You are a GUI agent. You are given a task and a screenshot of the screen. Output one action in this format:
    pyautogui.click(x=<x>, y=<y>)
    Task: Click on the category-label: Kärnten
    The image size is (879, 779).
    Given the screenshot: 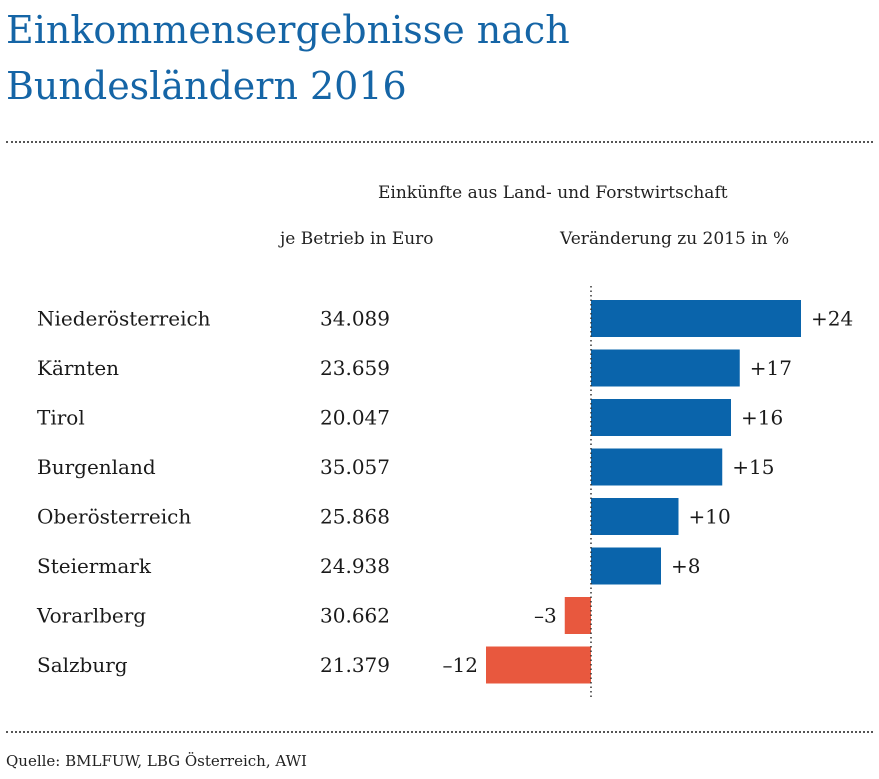 What is the action you would take?
    pyautogui.click(x=78, y=368)
    